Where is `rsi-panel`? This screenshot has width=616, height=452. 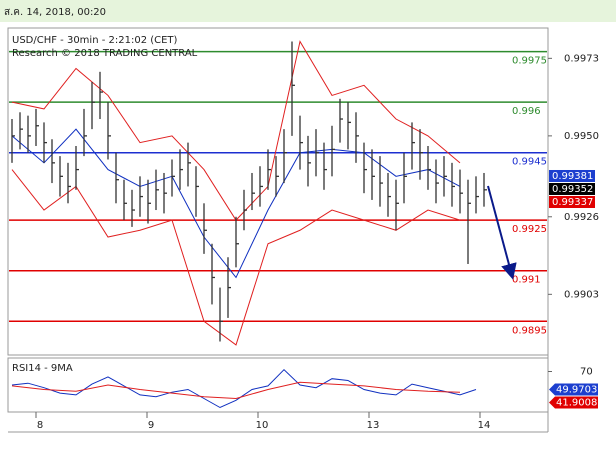 rsi-panel is located at coordinates (278, 385).